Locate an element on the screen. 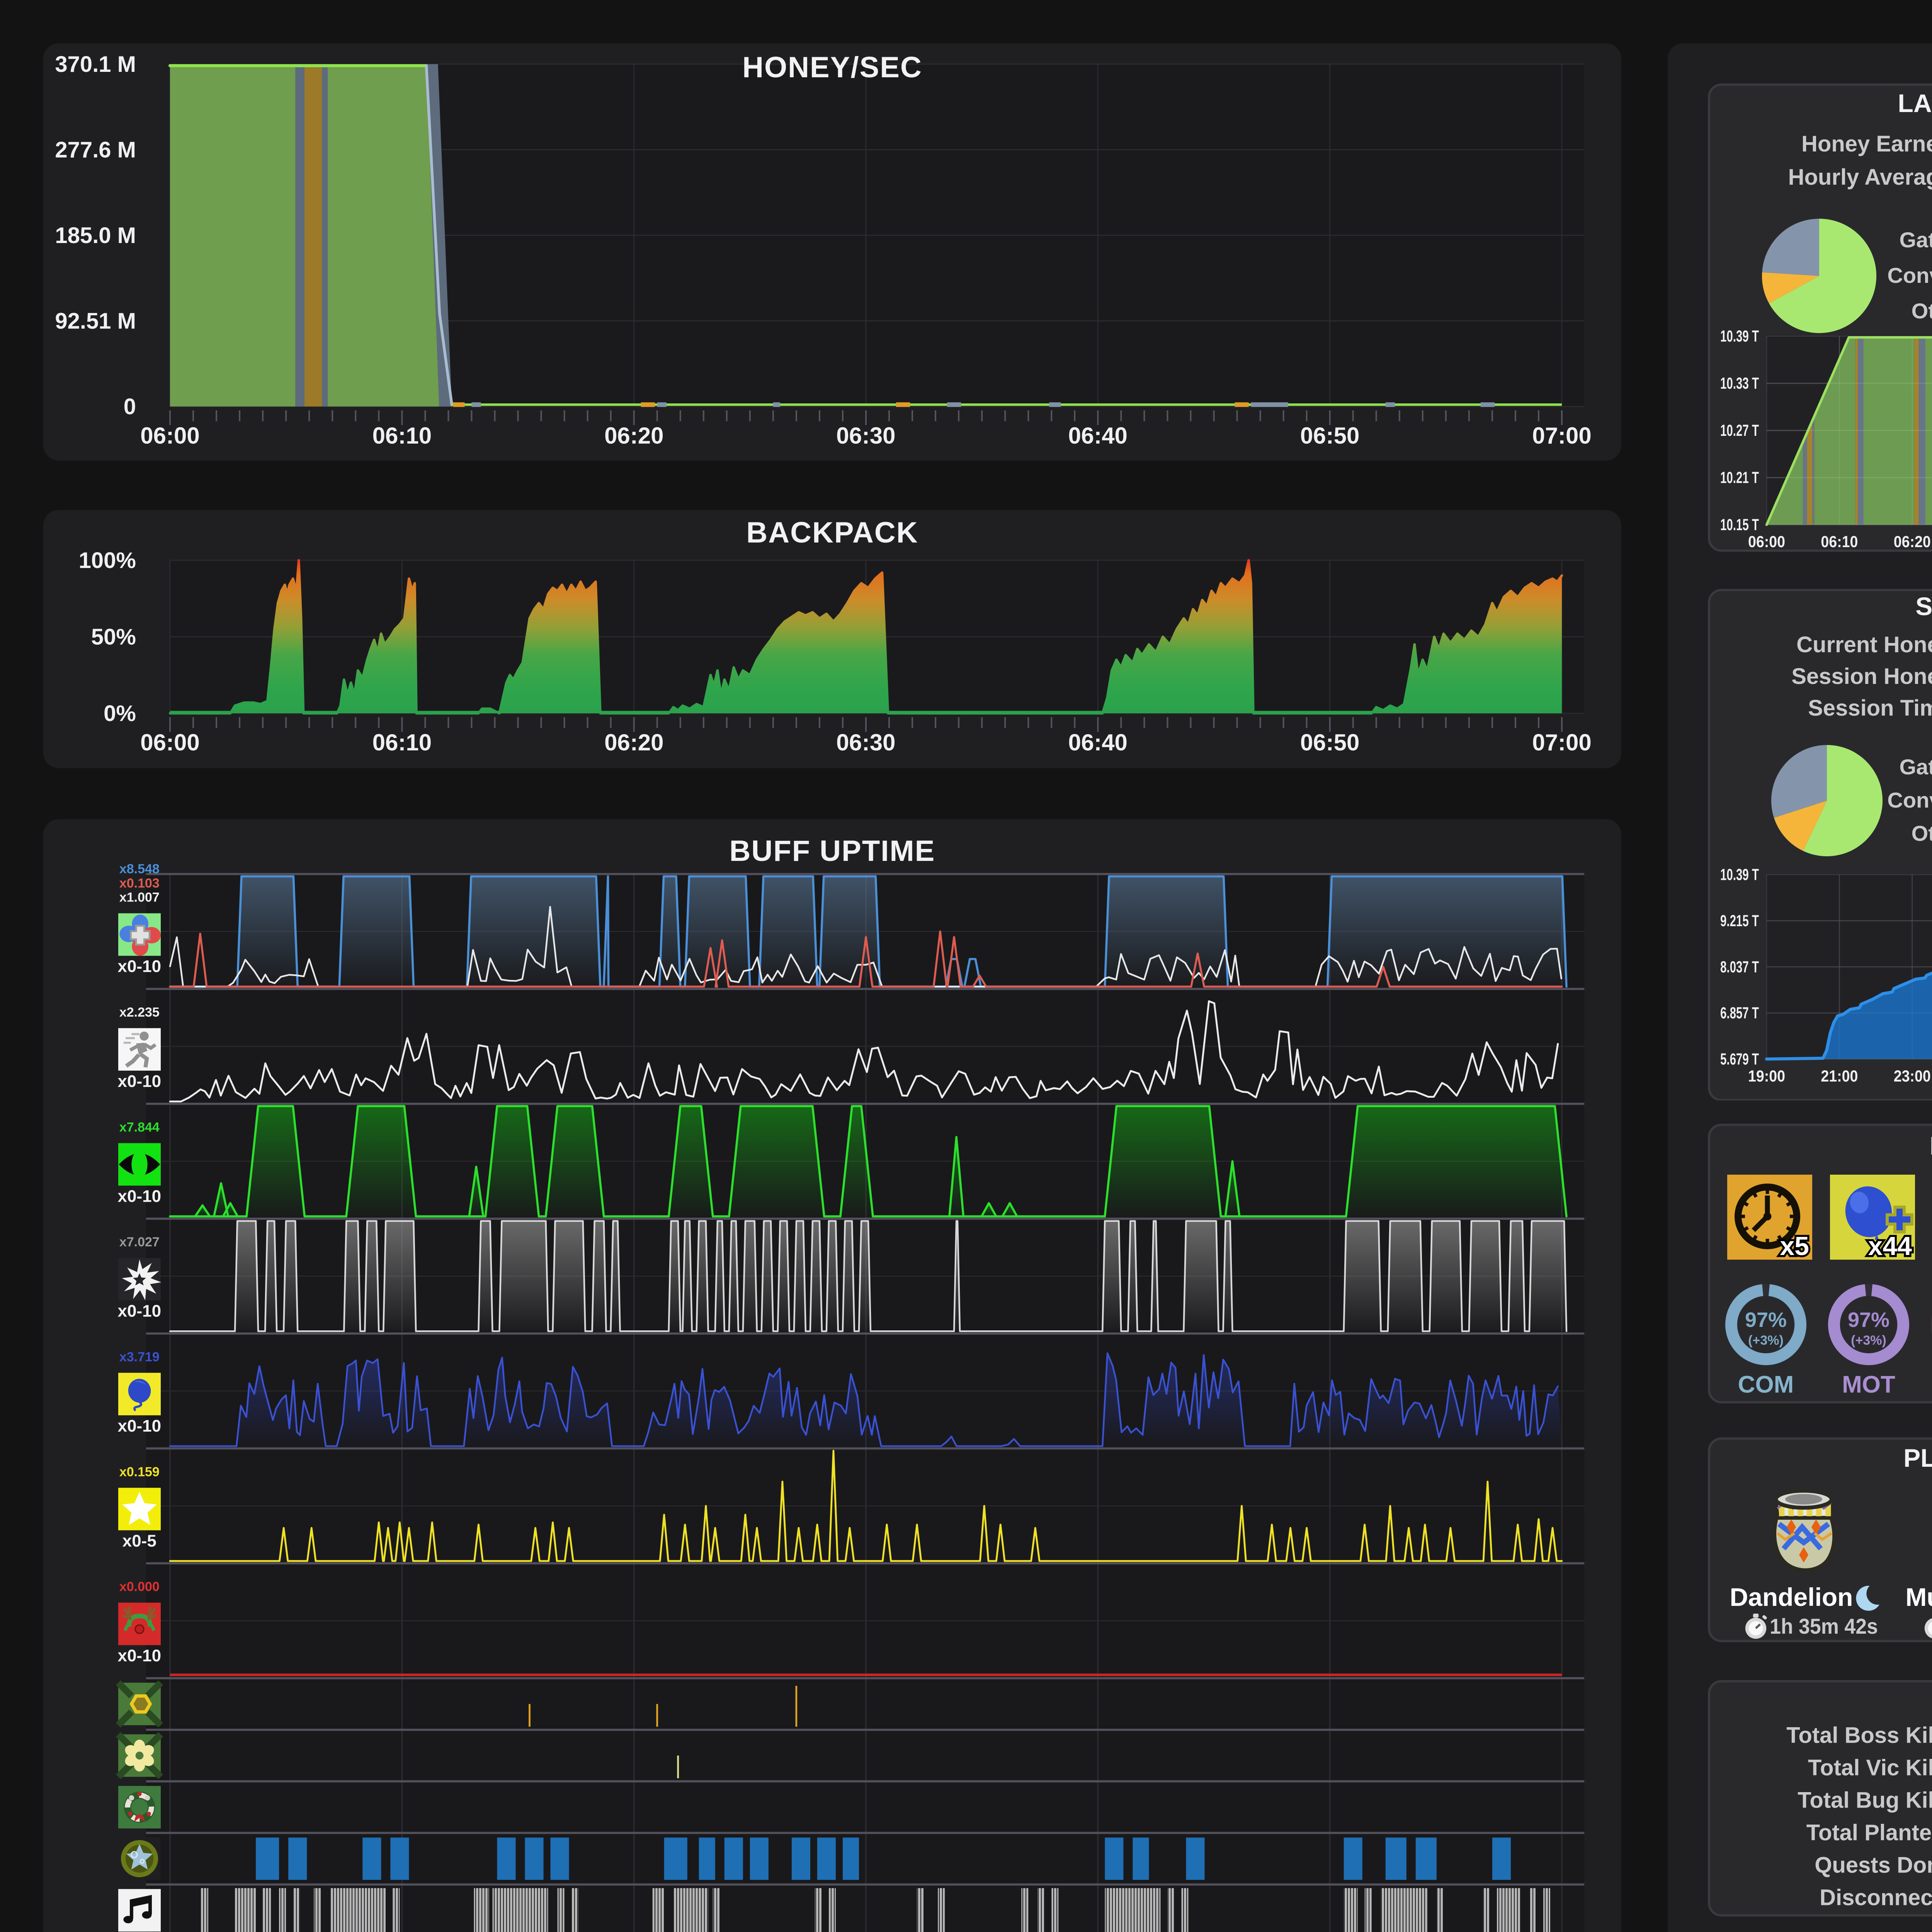 This screenshot has height=1932, width=1932. svg-text: Total Bug Kills is located at coordinates (1865, 1800).